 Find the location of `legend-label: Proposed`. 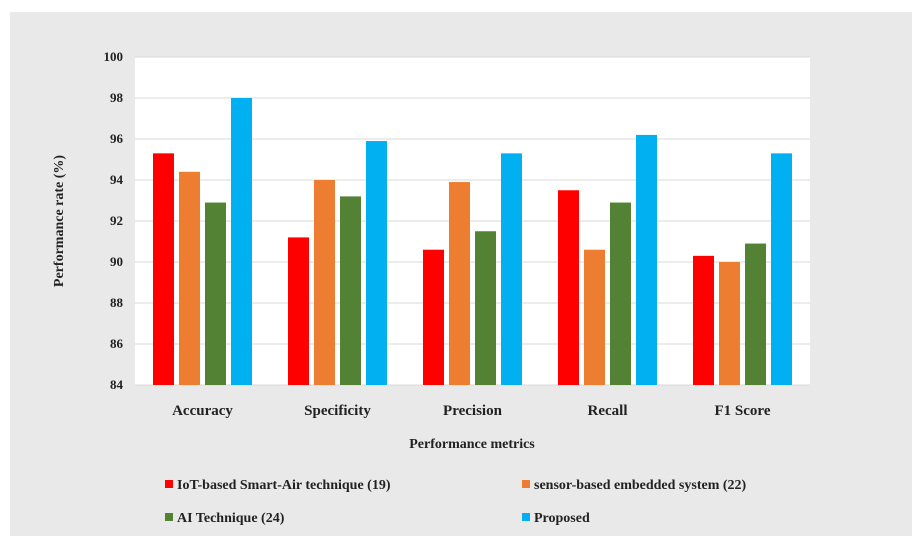

legend-label: Proposed is located at coordinates (562, 518).